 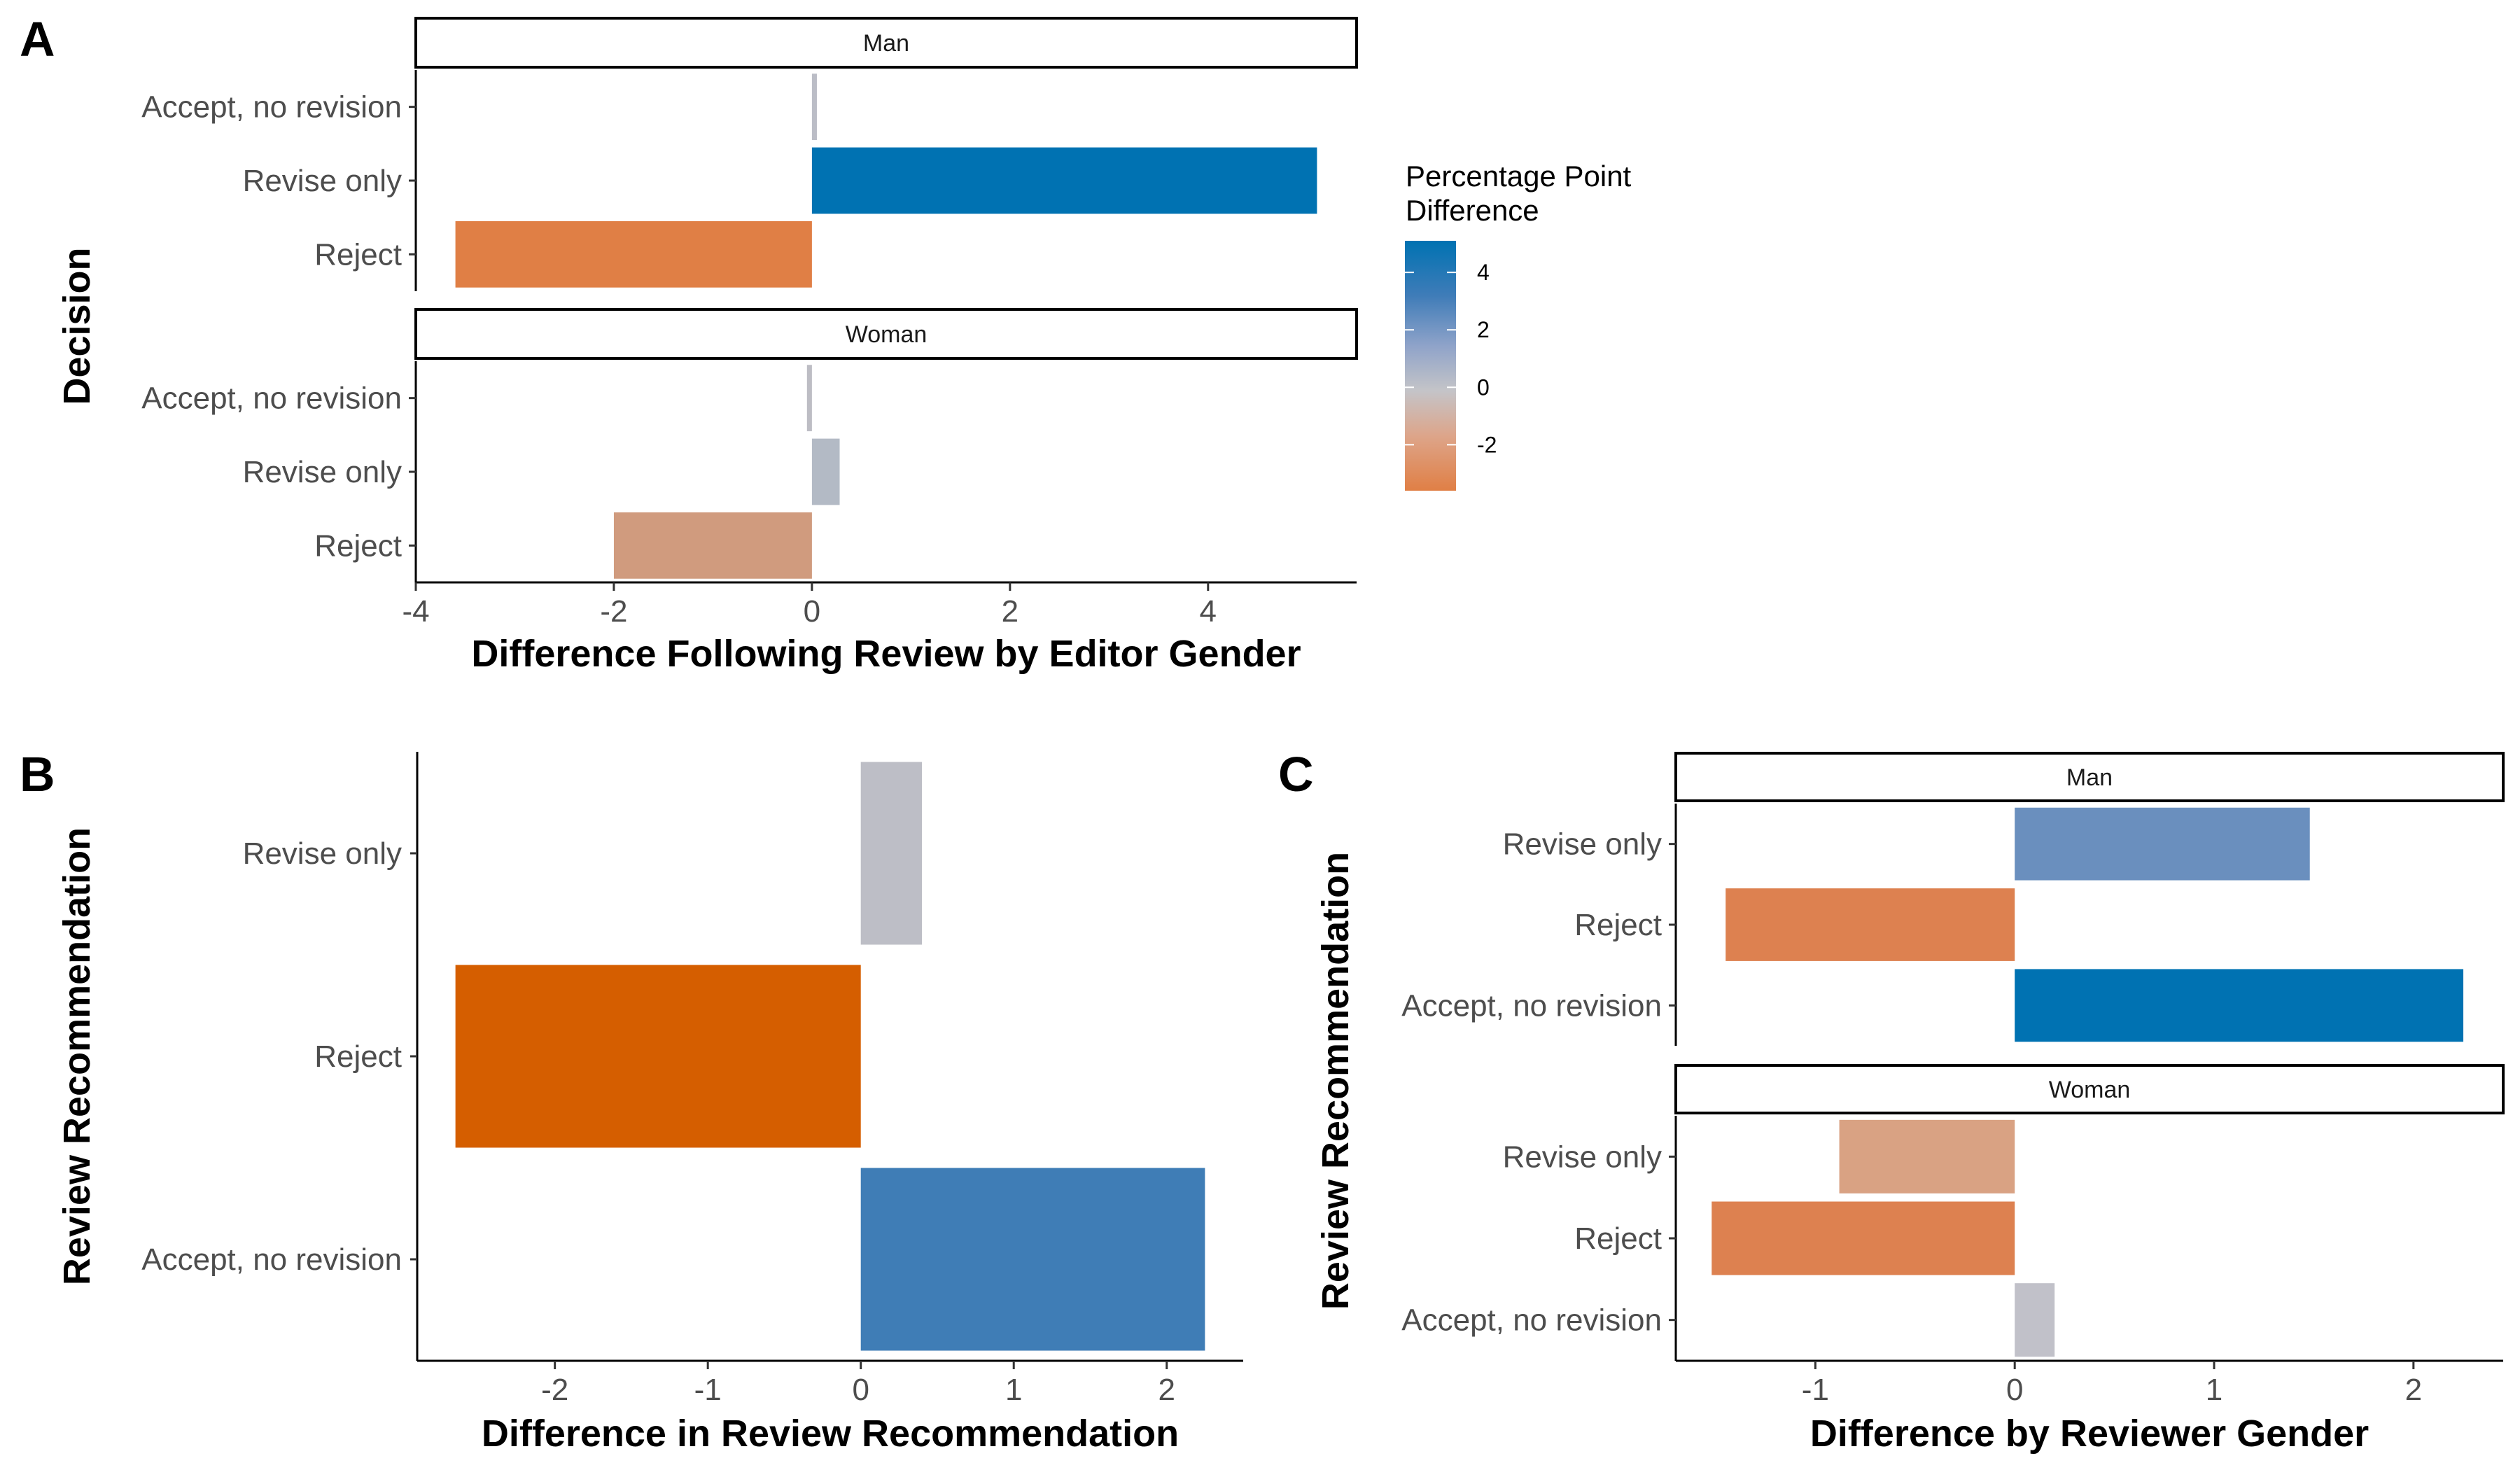 I want to click on legend-tick-label-2: 2, so click(x=1483, y=329).